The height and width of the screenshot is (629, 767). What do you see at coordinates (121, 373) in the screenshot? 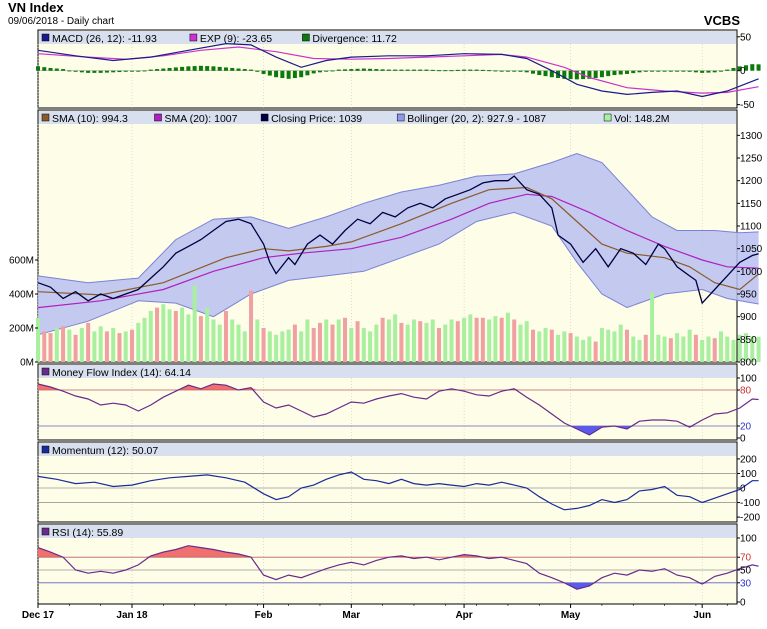
I see `mfi-legend-item: Money Flow Index (14): 64.14` at bounding box center [121, 373].